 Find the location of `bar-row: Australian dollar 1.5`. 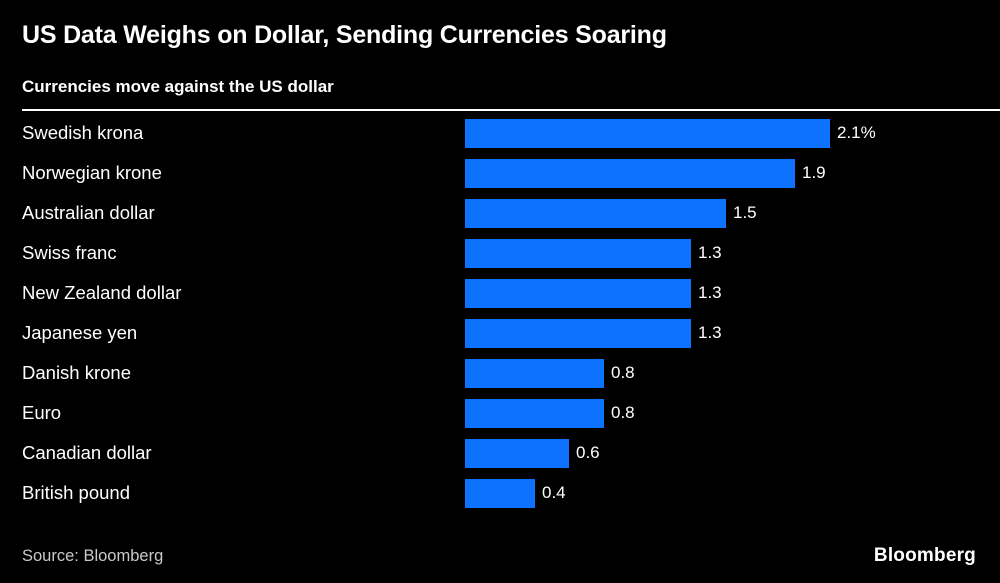

bar-row: Australian dollar 1.5 is located at coordinates (500, 213).